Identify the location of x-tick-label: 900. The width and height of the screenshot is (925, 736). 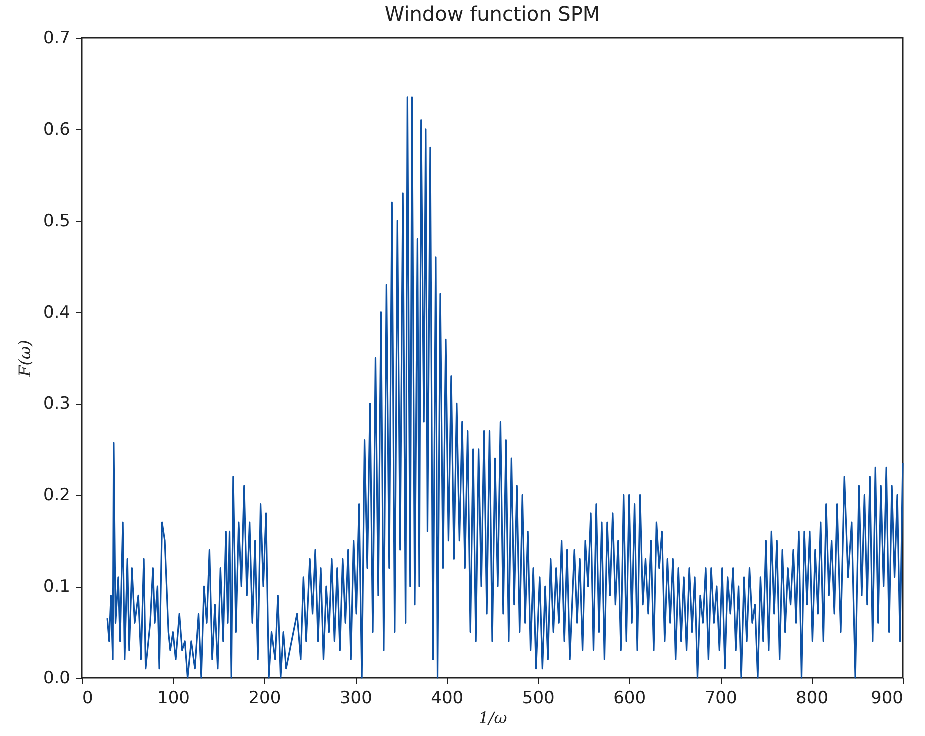
(887, 698).